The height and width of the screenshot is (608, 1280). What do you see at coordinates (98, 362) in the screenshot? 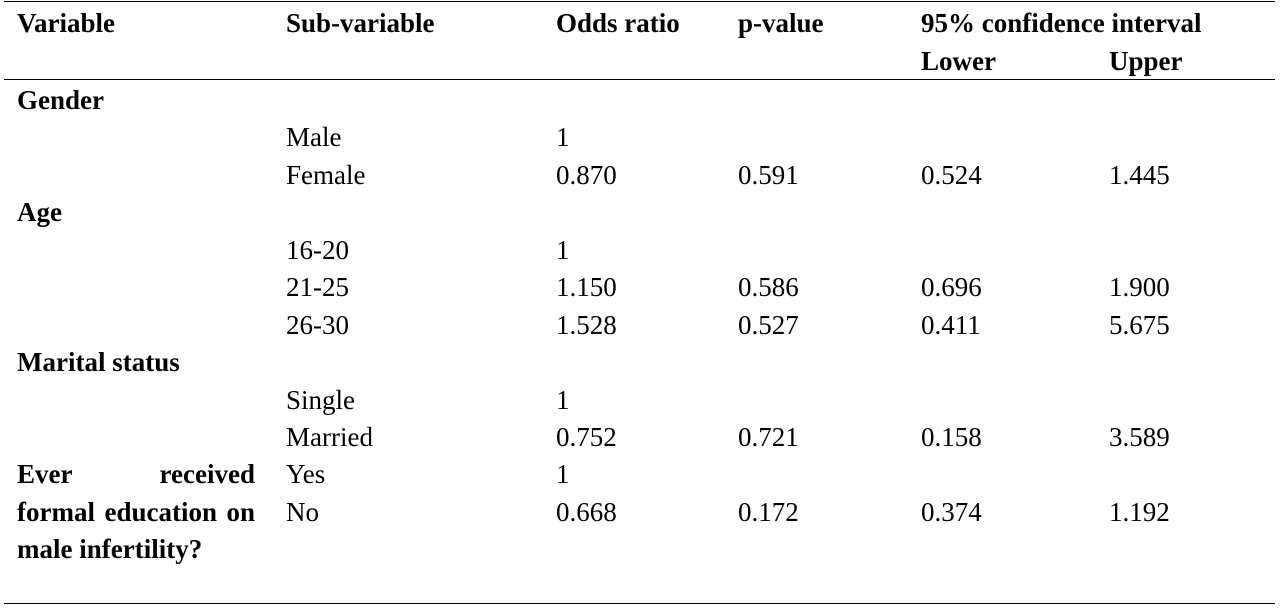
I see `group-label-marital-status: Marital status` at bounding box center [98, 362].